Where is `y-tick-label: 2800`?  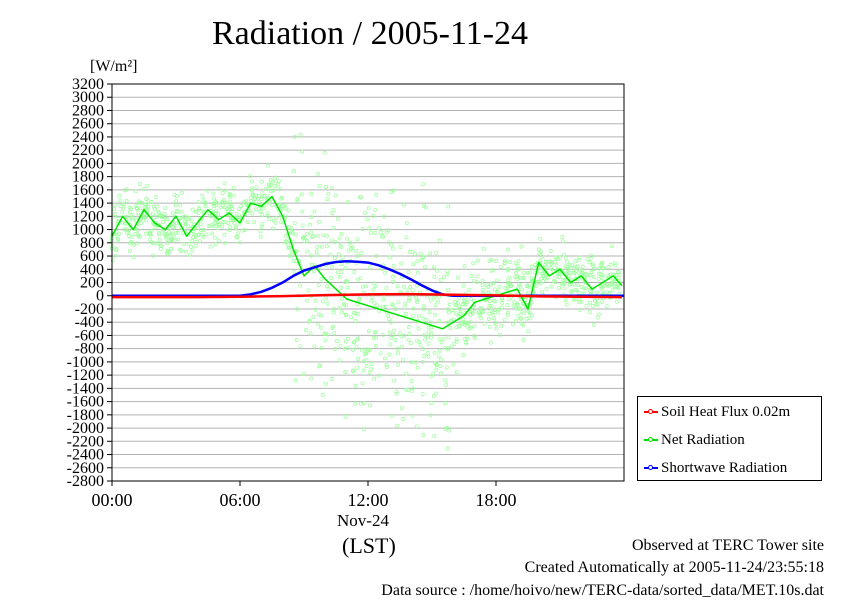 y-tick-label: 2800 is located at coordinates (88, 110).